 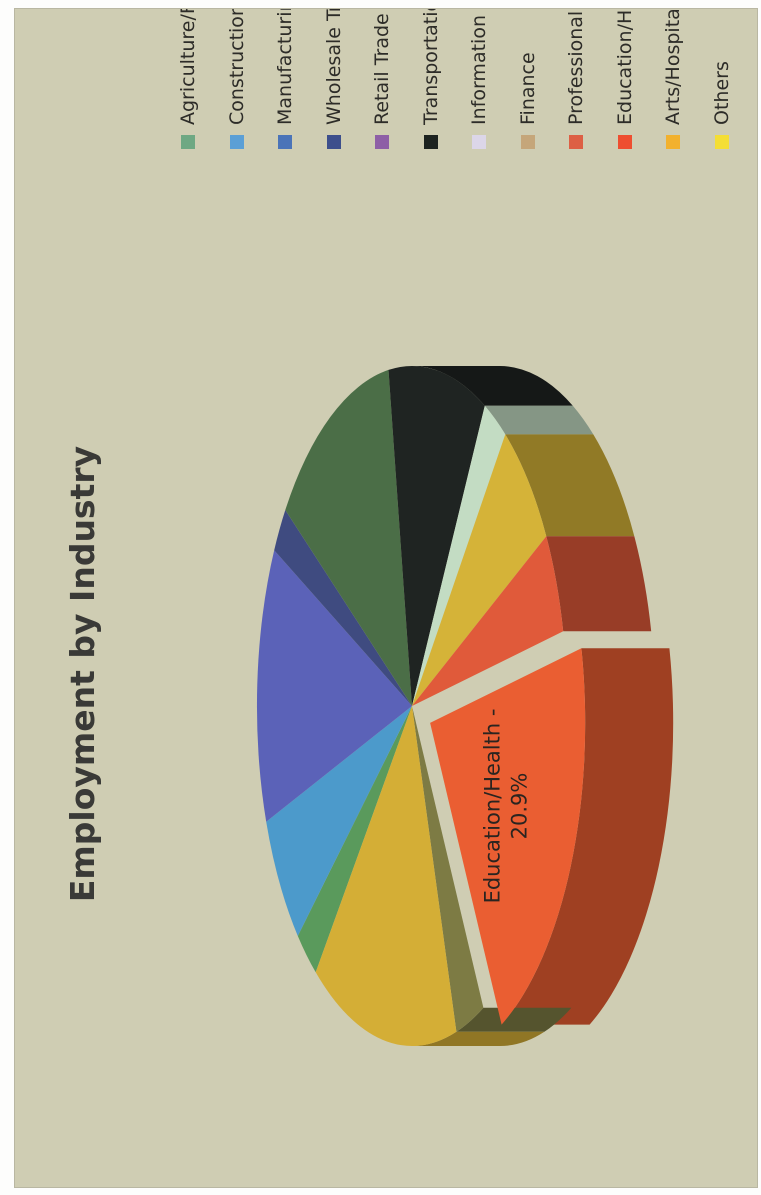 I want to click on legend-item-education-health: Education/Health, so click(x=625, y=78).